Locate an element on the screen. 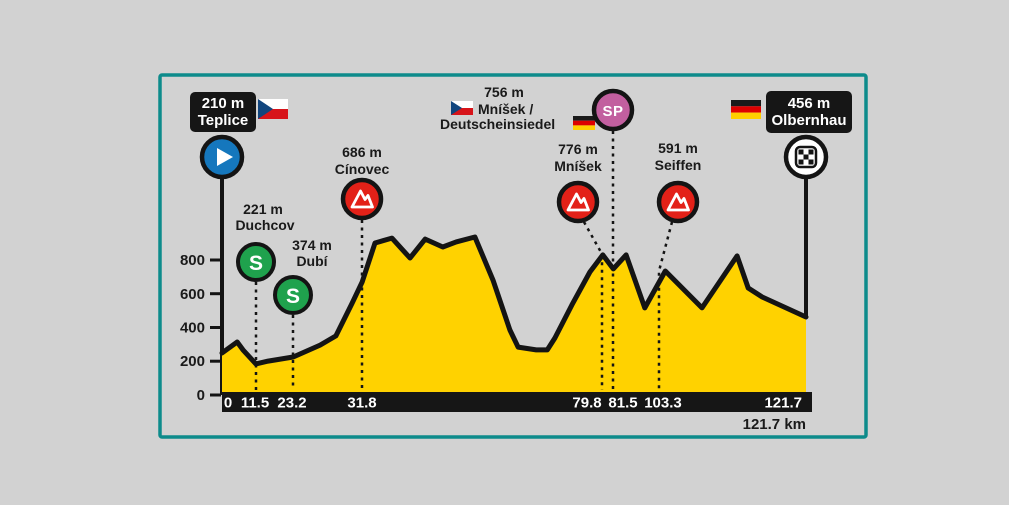 This screenshot has height=505, width=1009. mnisek-climb-circle is located at coordinates (578, 202).